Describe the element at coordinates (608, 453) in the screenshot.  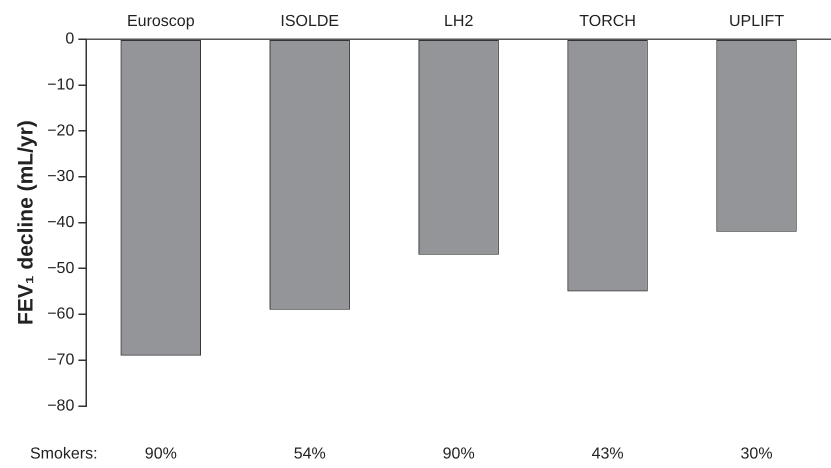
I see `text: 43%` at that location.